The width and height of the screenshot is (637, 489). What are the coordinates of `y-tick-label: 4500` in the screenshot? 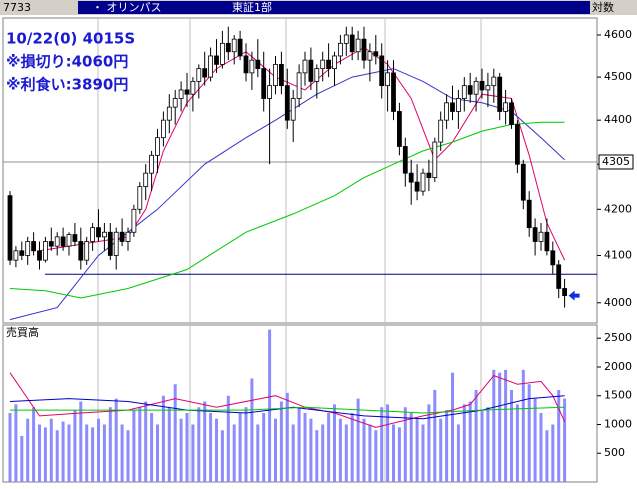 It's located at (618, 76).